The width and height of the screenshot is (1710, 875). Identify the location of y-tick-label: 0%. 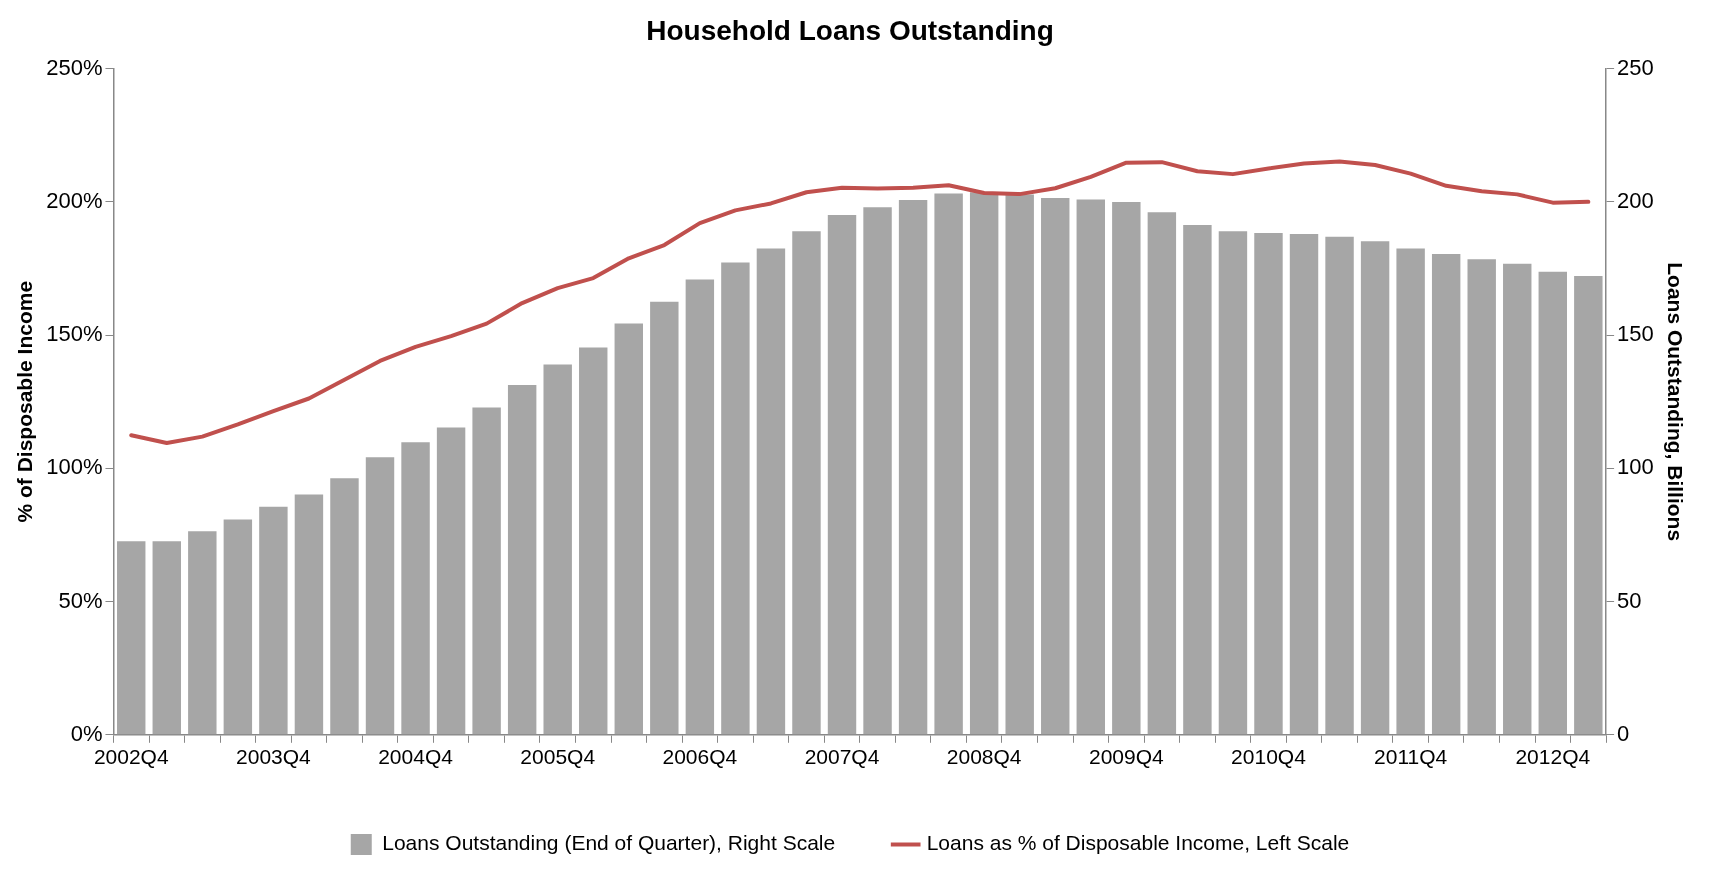
(86, 733).